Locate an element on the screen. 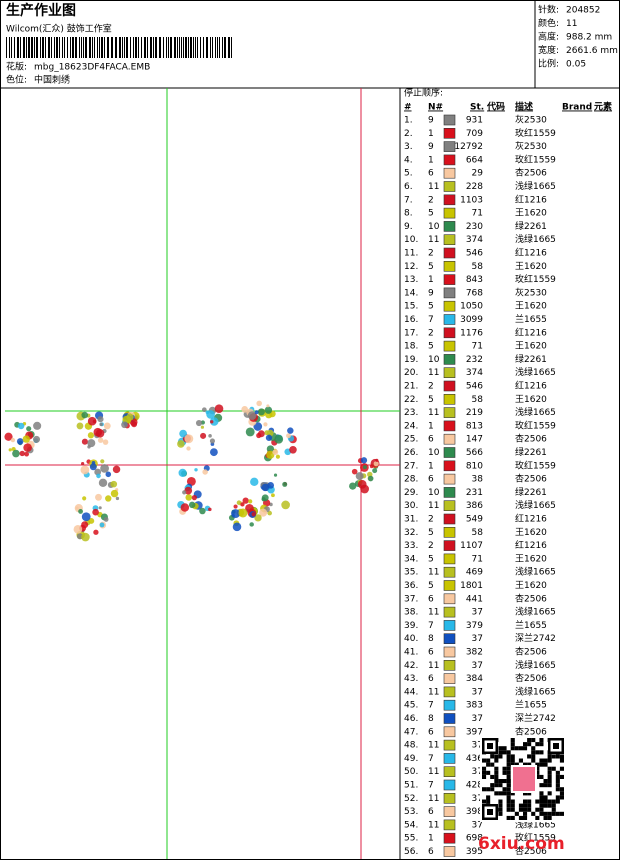 This screenshot has height=860, width=620. stat-label: 颜色: is located at coordinates (548, 23).